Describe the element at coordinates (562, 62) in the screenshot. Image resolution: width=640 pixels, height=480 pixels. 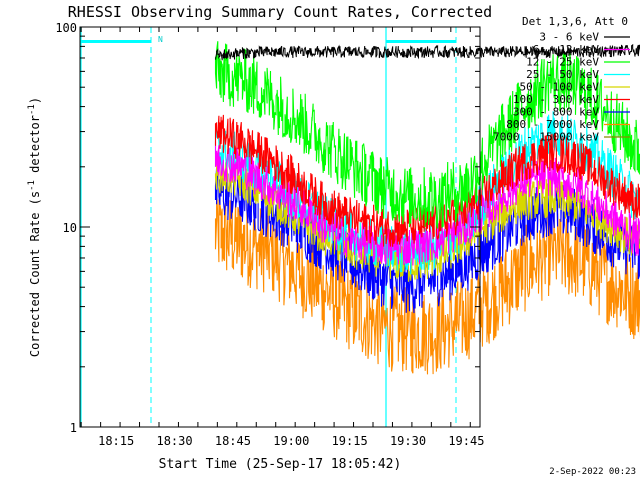
I see `legend-label: 12 - 25 keV` at that location.